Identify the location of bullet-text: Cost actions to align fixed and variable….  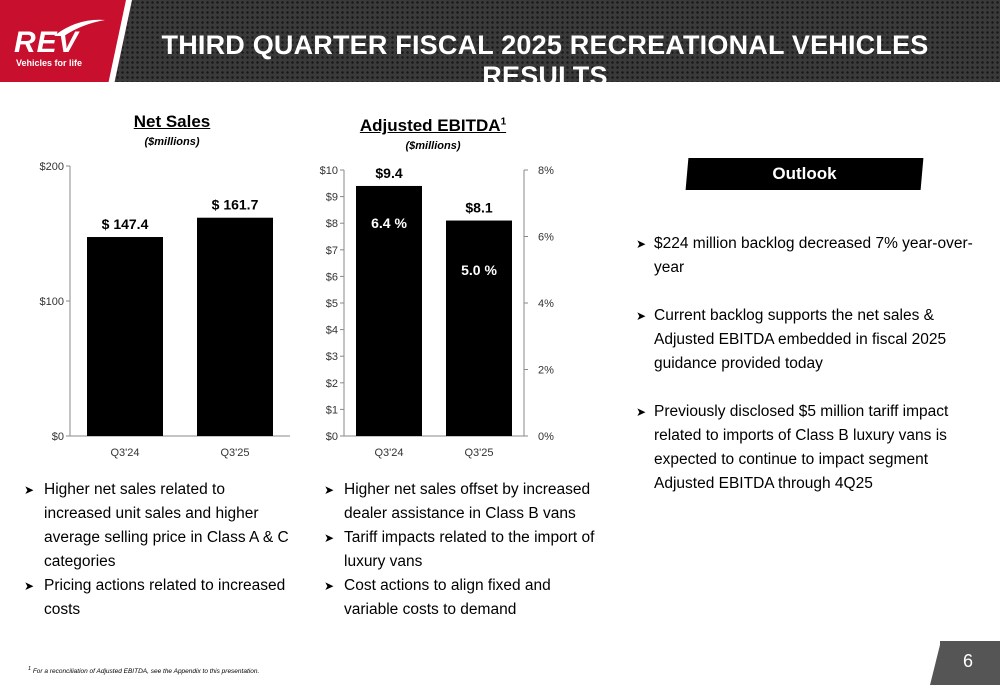
(447, 597).